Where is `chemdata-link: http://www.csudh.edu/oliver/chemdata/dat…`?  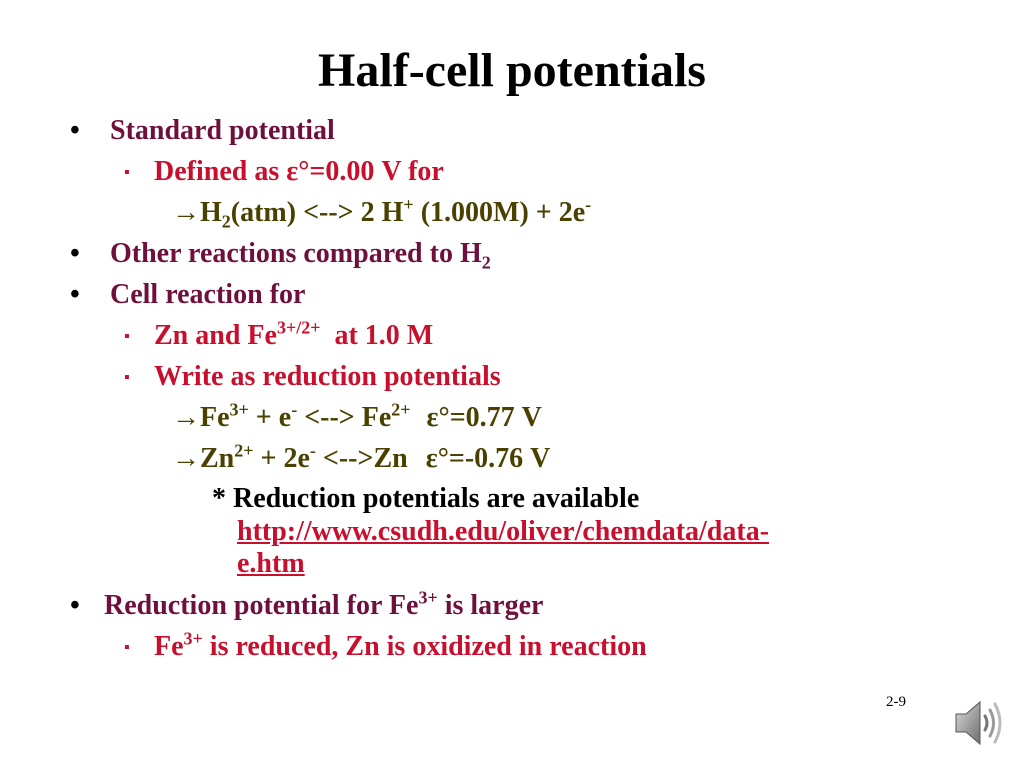
chemdata-link: http://www.csudh.edu/oliver/chemdata/dat… is located at coordinates (503, 531).